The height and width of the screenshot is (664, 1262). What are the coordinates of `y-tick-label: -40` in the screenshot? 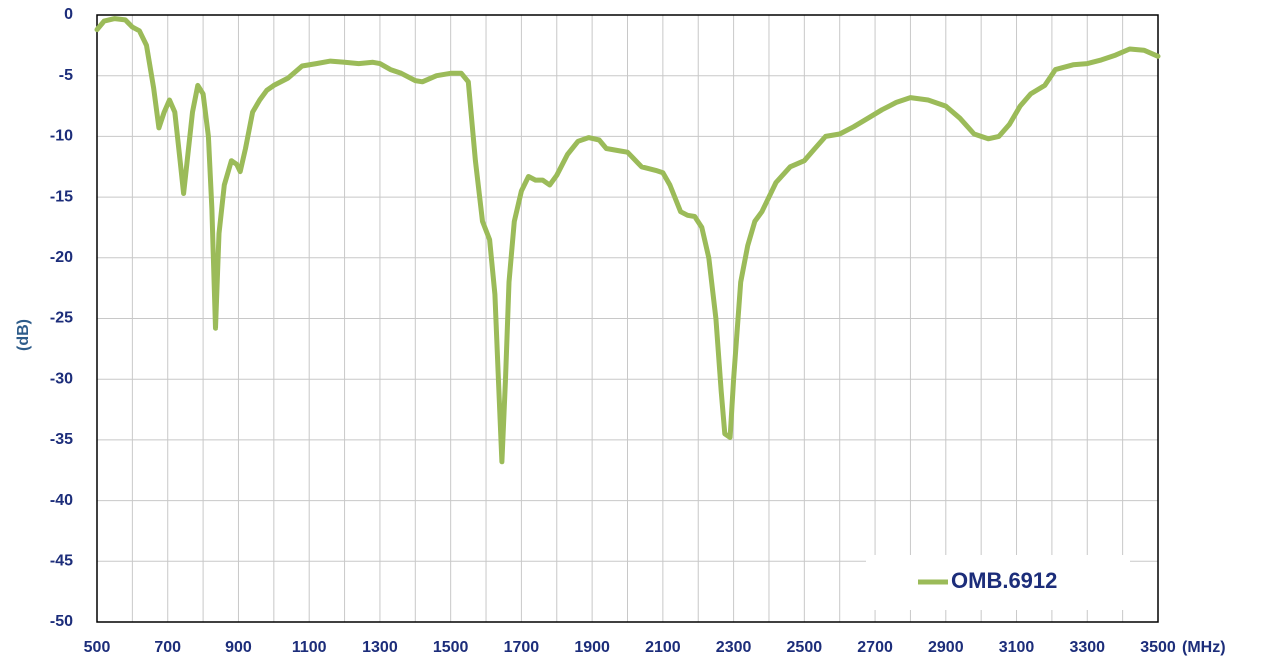 It's located at (61, 500).